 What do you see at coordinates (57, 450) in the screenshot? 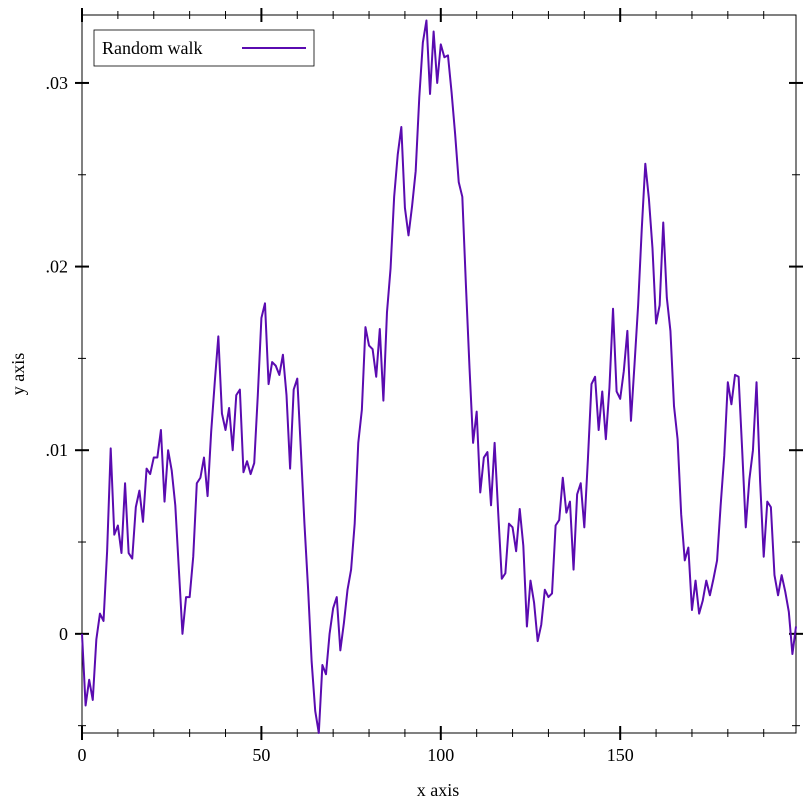
I see `y-tick-label: .01` at bounding box center [57, 450].